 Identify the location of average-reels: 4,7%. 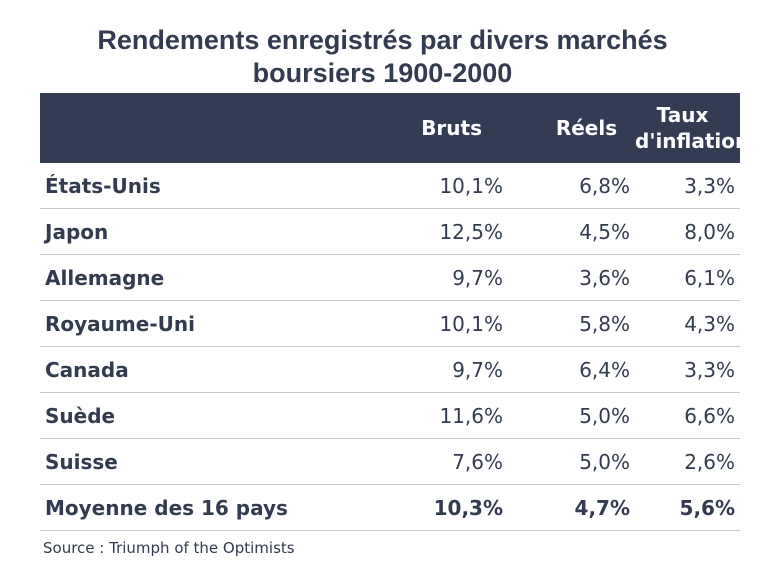
(571, 507).